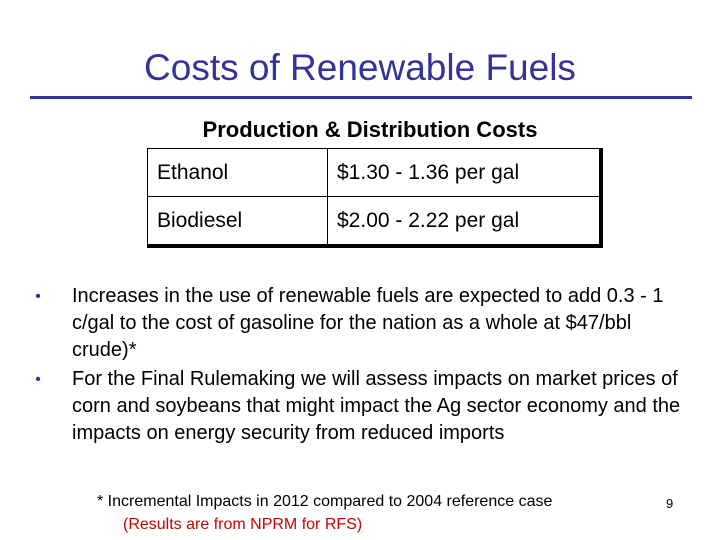 The image size is (720, 540). What do you see at coordinates (670, 503) in the screenshot?
I see `page-number: 9` at bounding box center [670, 503].